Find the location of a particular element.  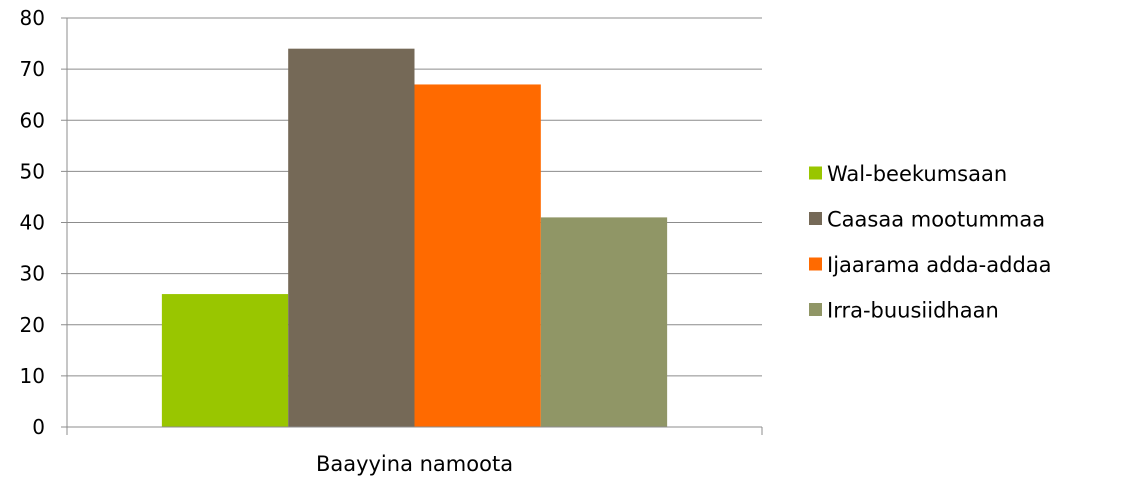

y-tick-label: 10 is located at coordinates (32, 376).